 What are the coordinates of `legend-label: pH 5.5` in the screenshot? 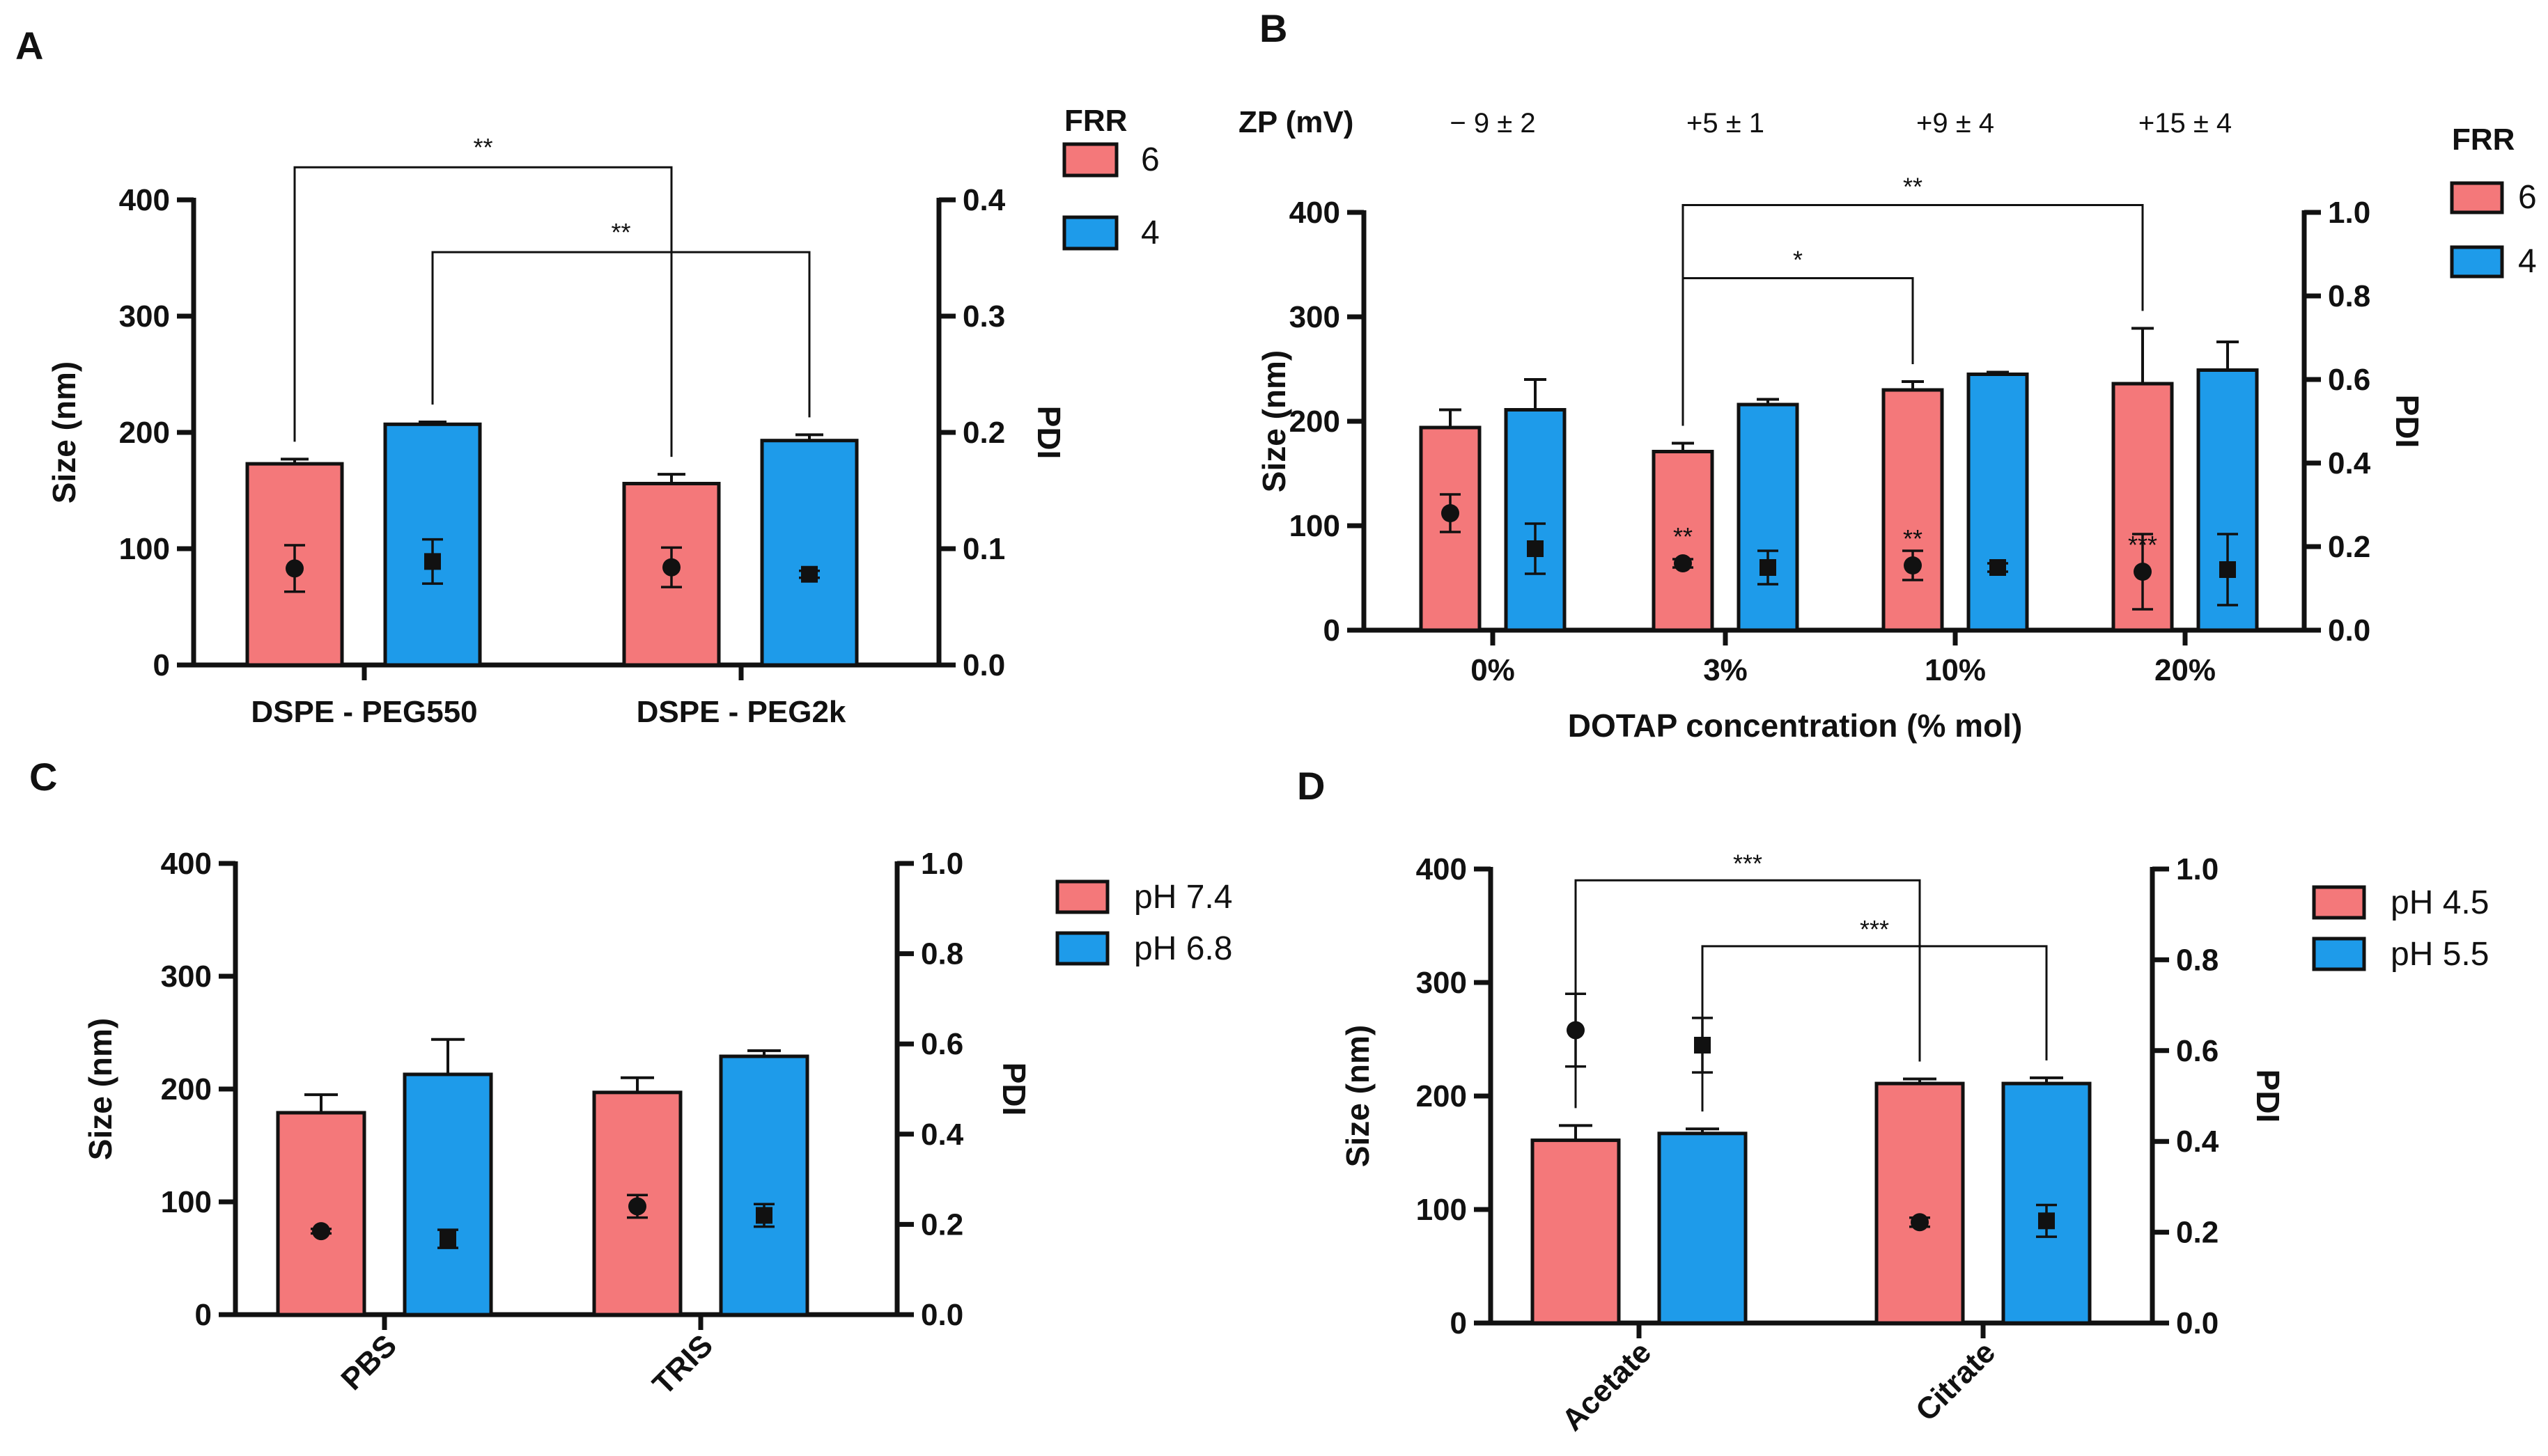 It's located at (2440, 954).